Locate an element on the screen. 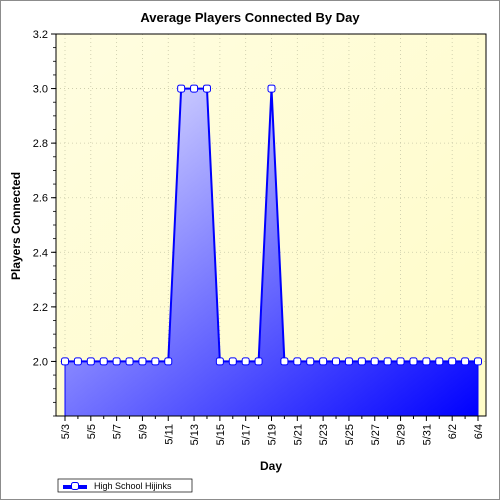 This screenshot has height=500, width=500. x-tick-label: 5/31 is located at coordinates (427, 434).